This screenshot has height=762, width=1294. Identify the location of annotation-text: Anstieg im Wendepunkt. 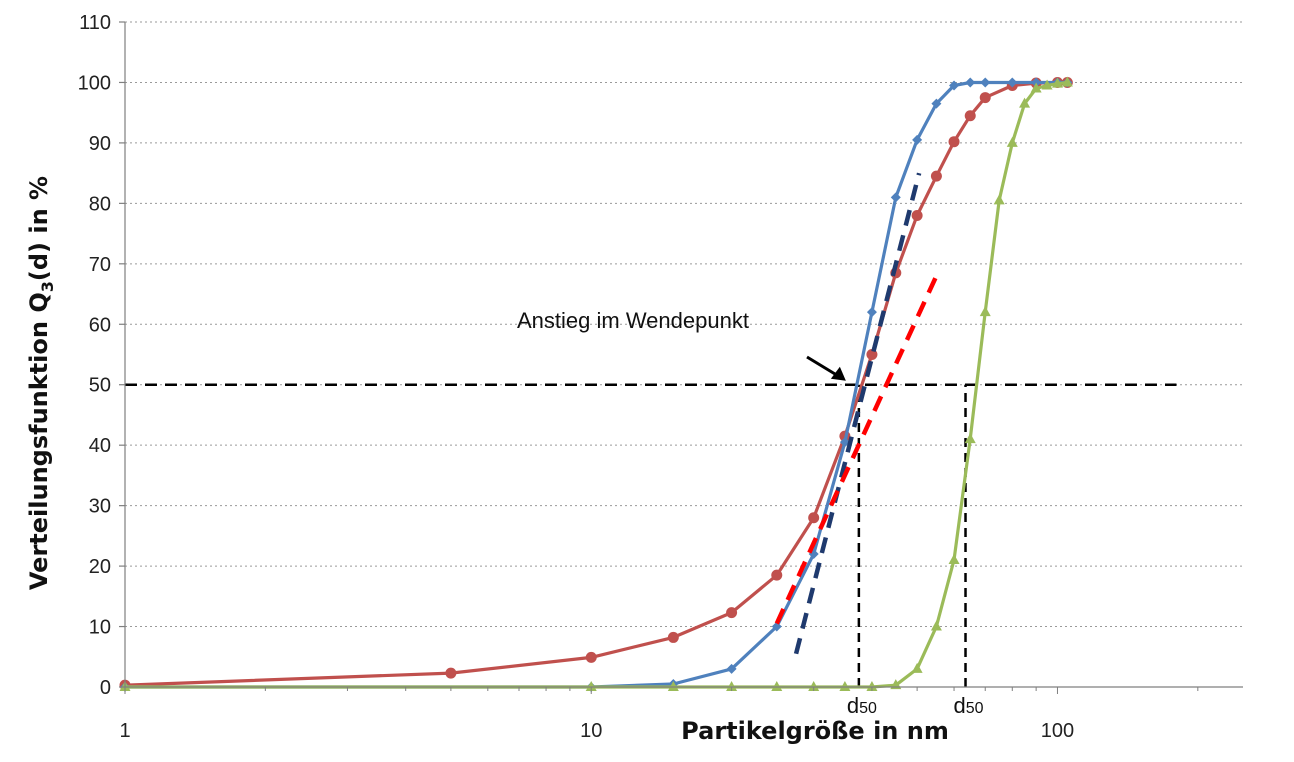
(633, 320).